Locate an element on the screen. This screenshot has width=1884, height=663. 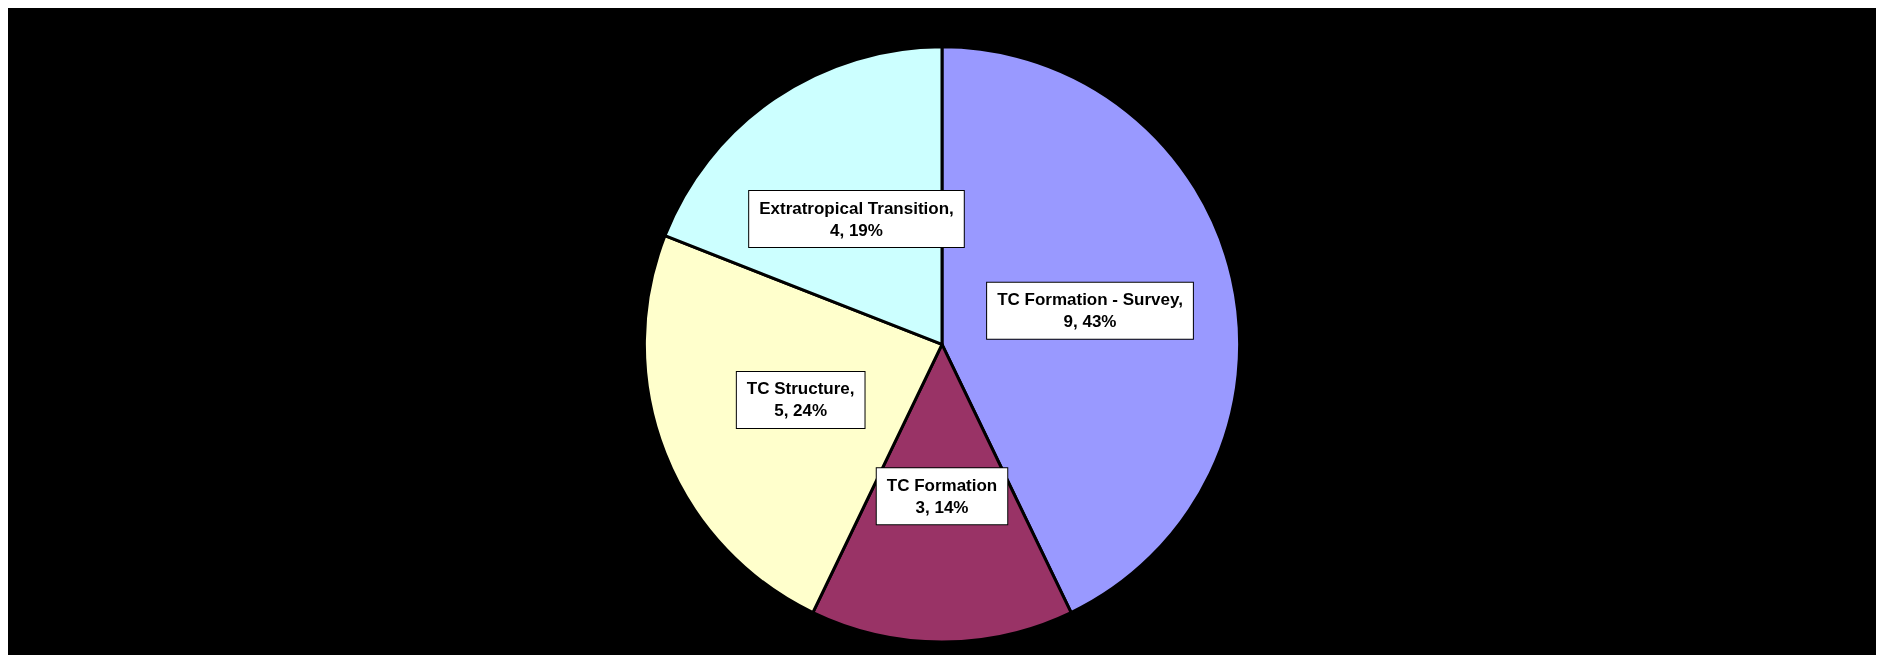
slice-label: TC Formation - Survey, 9, 43% is located at coordinates (1090, 311).